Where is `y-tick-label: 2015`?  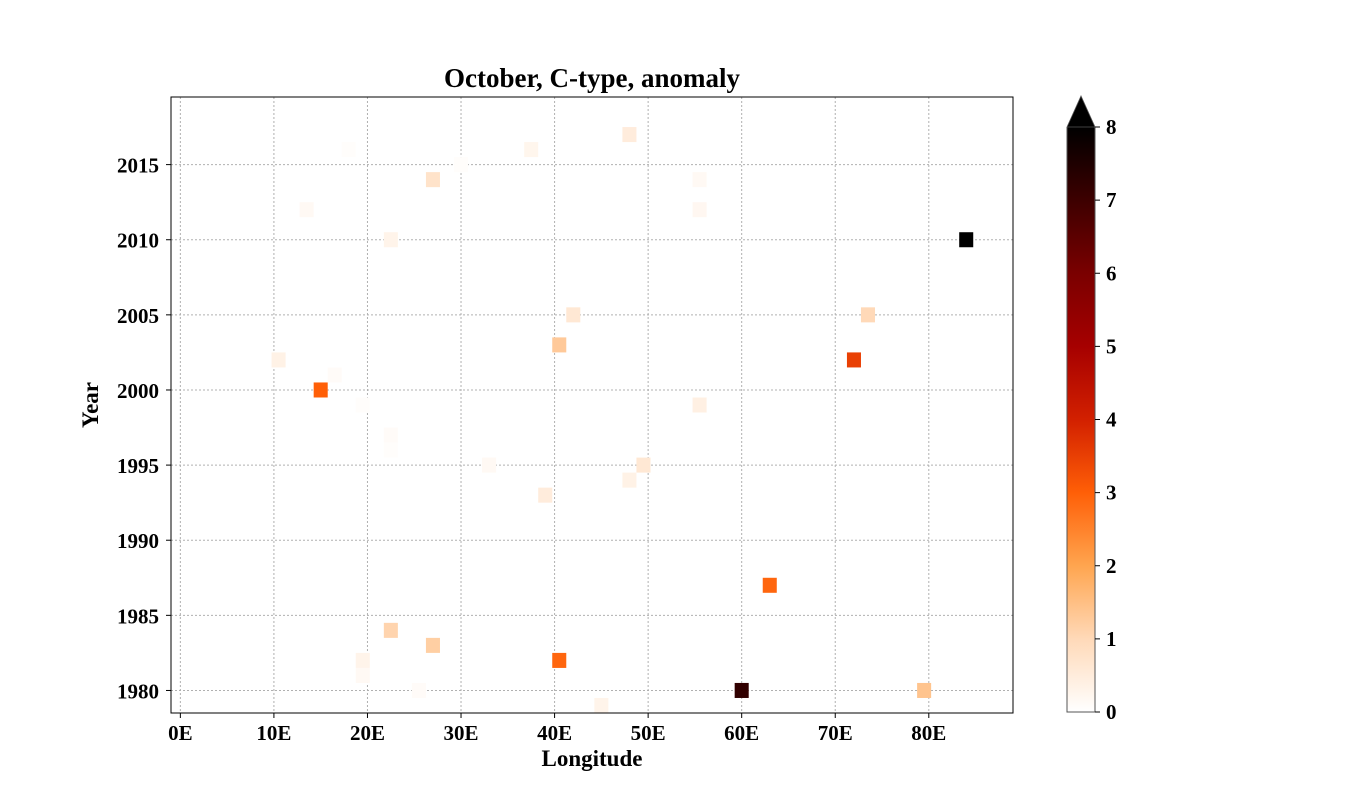 y-tick-label: 2015 is located at coordinates (138, 166).